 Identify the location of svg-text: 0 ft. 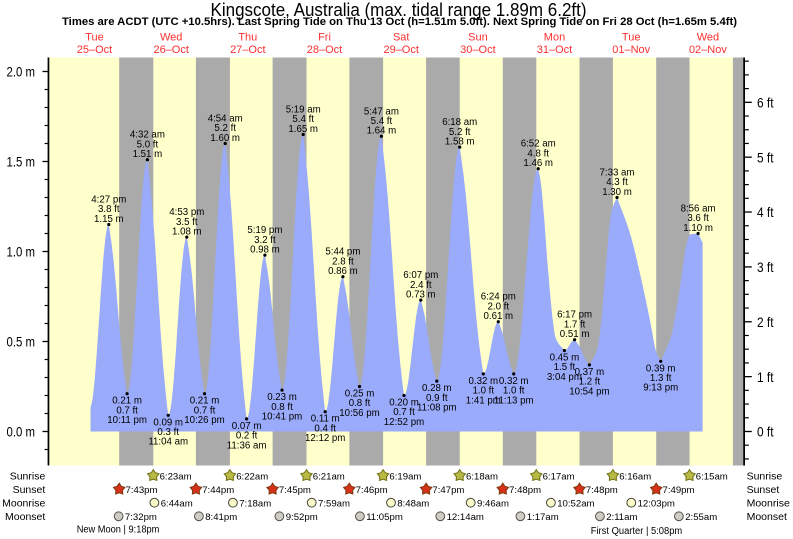
(765, 432).